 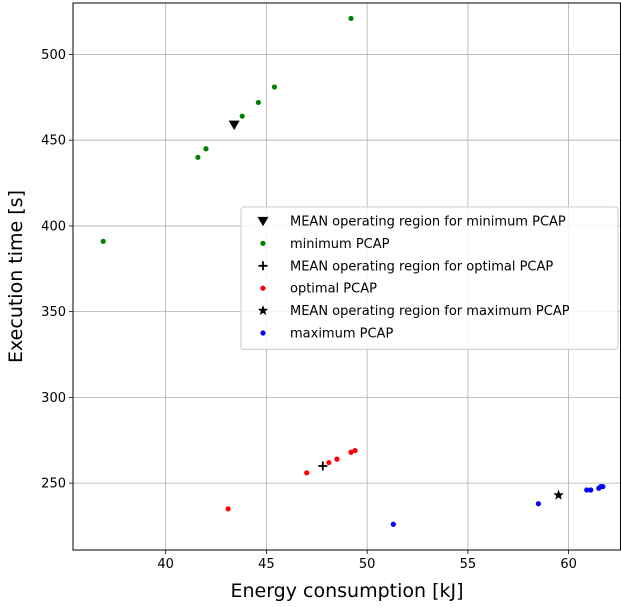 What do you see at coordinates (421, 266) in the screenshot?
I see `legend-label: MEAN operating region for optimal PCAP` at bounding box center [421, 266].